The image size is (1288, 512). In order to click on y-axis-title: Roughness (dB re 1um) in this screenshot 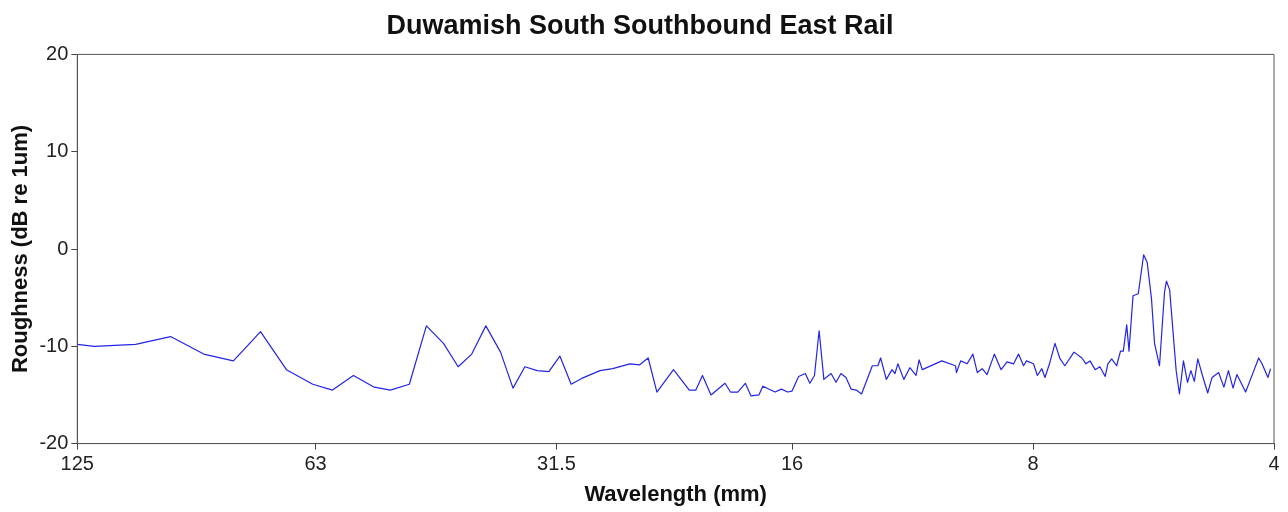, I will do `click(20, 249)`.